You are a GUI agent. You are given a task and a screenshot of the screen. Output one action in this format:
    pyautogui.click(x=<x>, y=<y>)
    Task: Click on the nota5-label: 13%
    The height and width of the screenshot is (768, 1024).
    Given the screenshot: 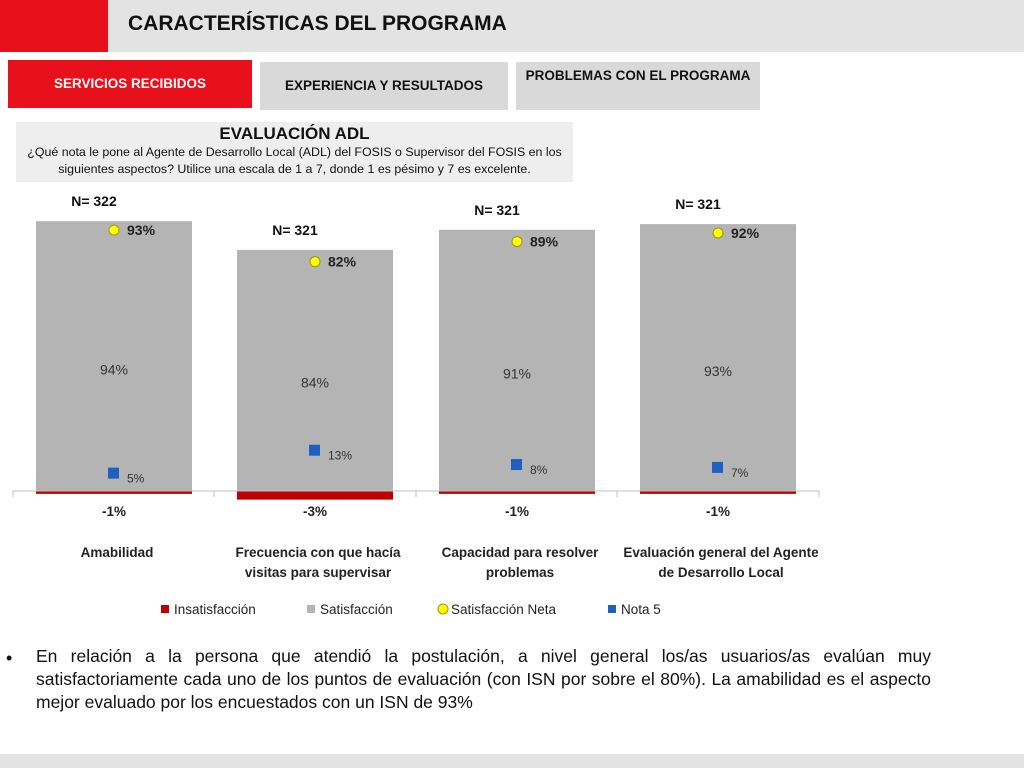 What is the action you would take?
    pyautogui.click(x=340, y=456)
    